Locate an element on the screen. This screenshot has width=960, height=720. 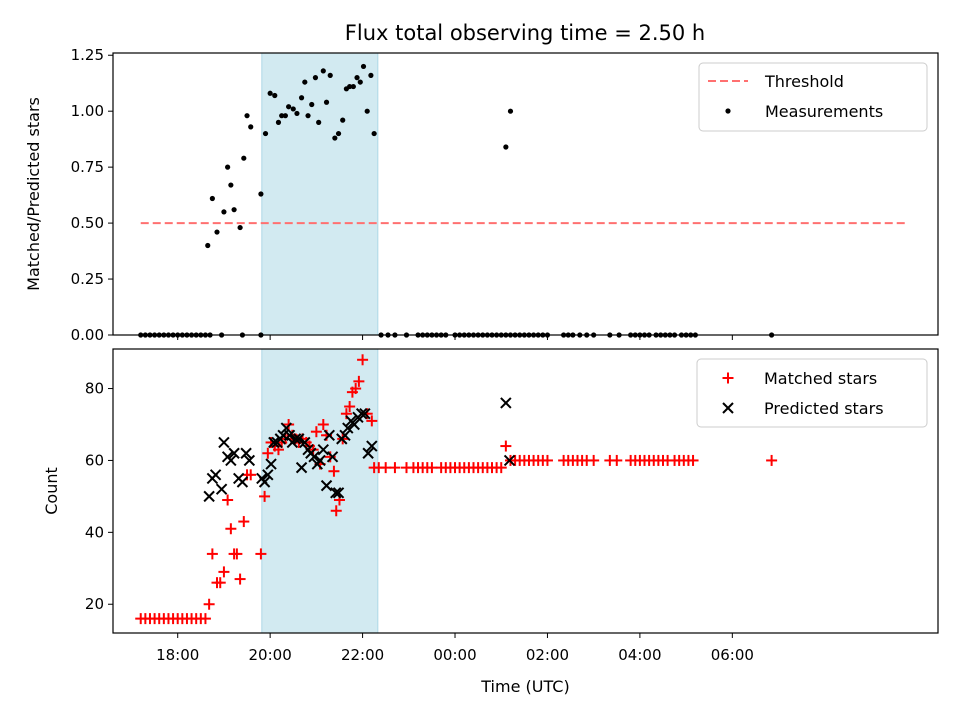
x-tick-label: 06:00 is located at coordinates (732, 655).